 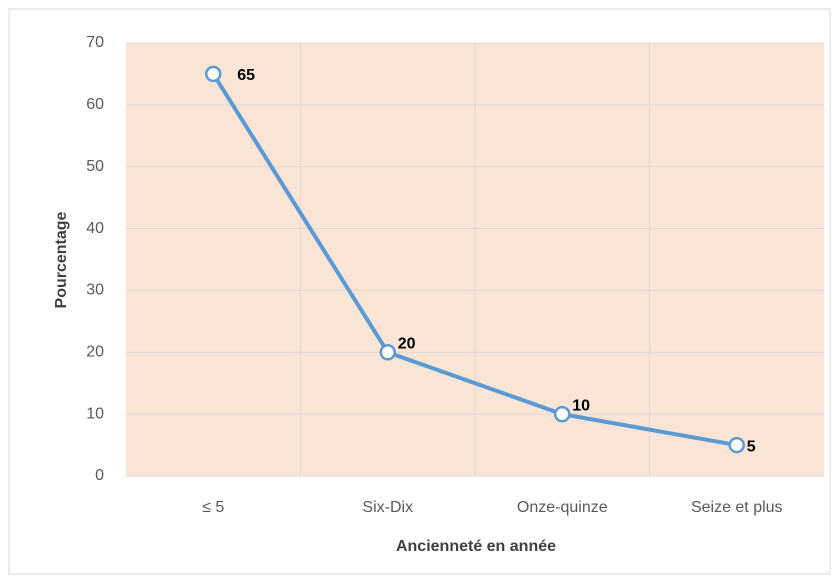 What do you see at coordinates (61, 259) in the screenshot?
I see `y-axis-label: Pourcentage` at bounding box center [61, 259].